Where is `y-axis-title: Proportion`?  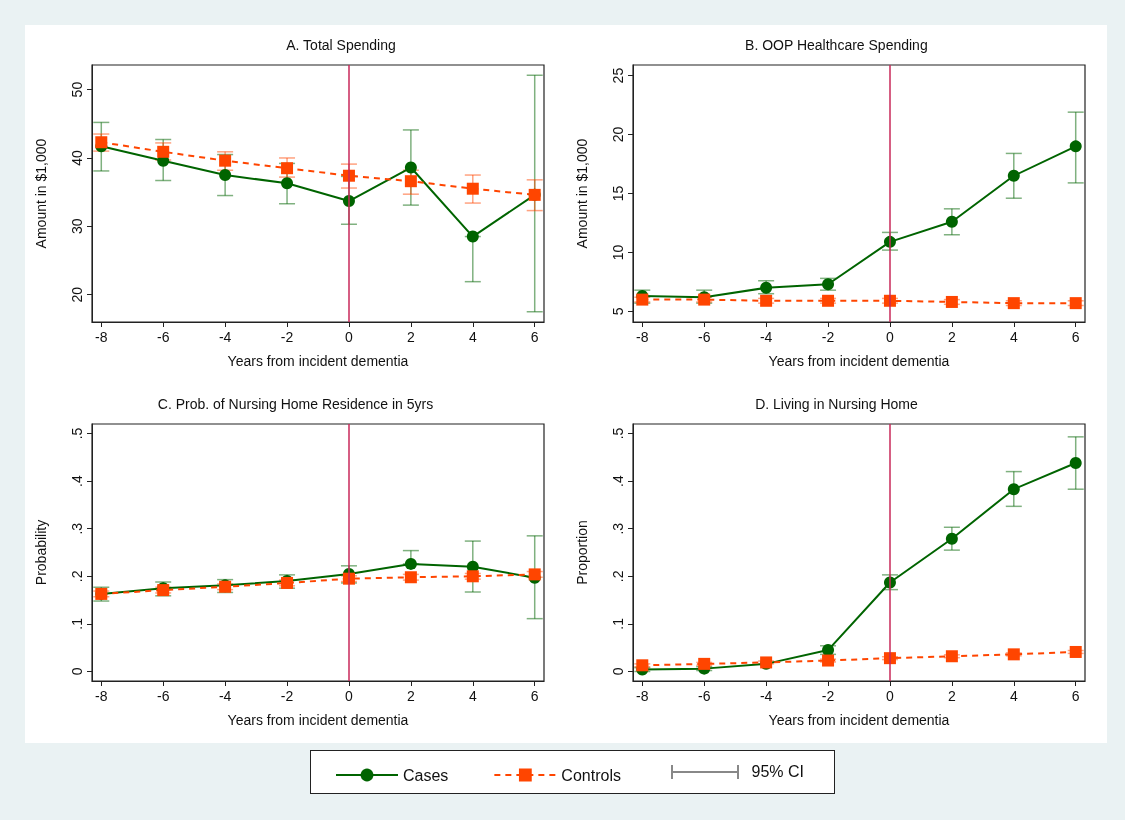 y-axis-title: Proportion is located at coordinates (582, 552).